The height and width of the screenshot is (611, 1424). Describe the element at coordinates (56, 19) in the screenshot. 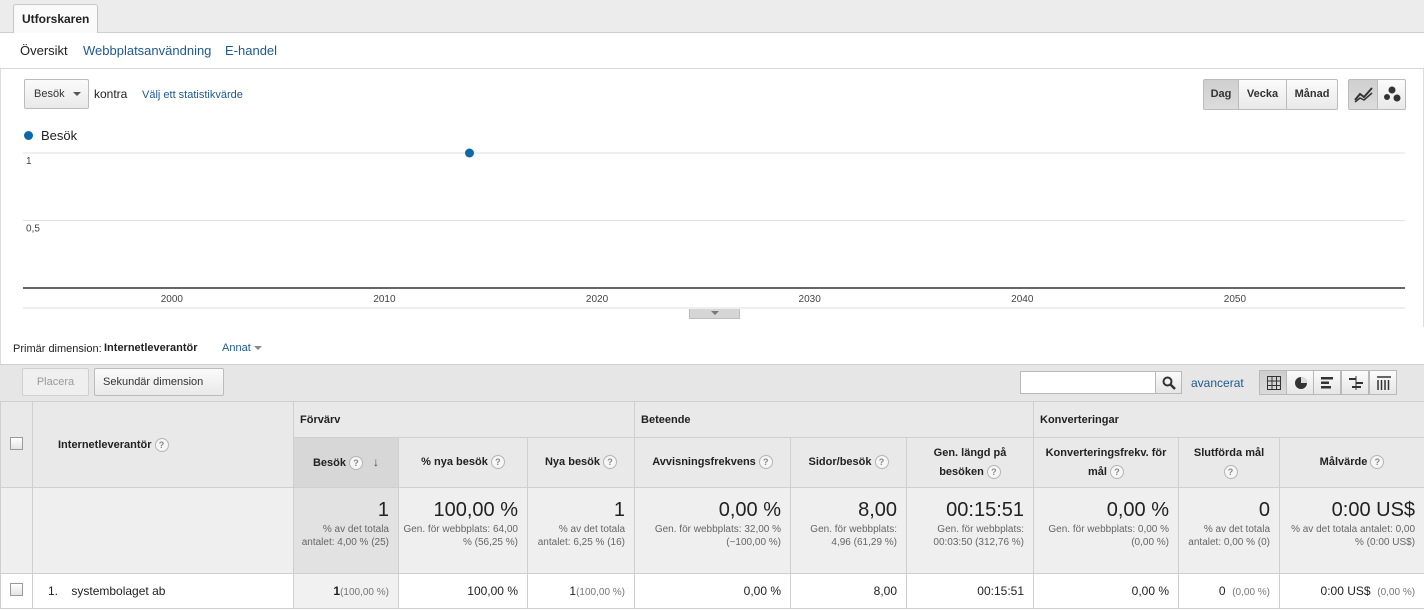

I see `tab-explorer: Utforskaren` at that location.